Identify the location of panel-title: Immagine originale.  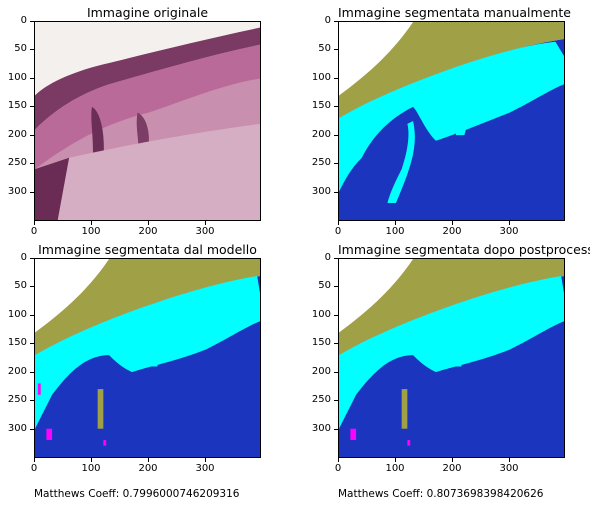
(147, 12).